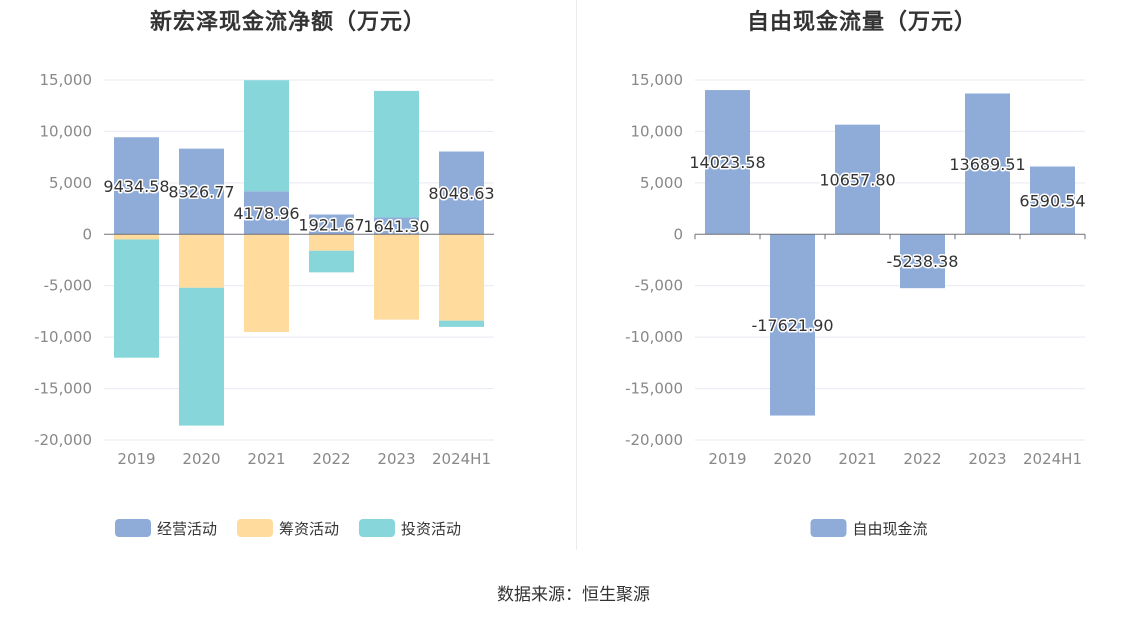  Describe the element at coordinates (890, 529) in the screenshot. I see `legend-label: 自由现金流` at that location.